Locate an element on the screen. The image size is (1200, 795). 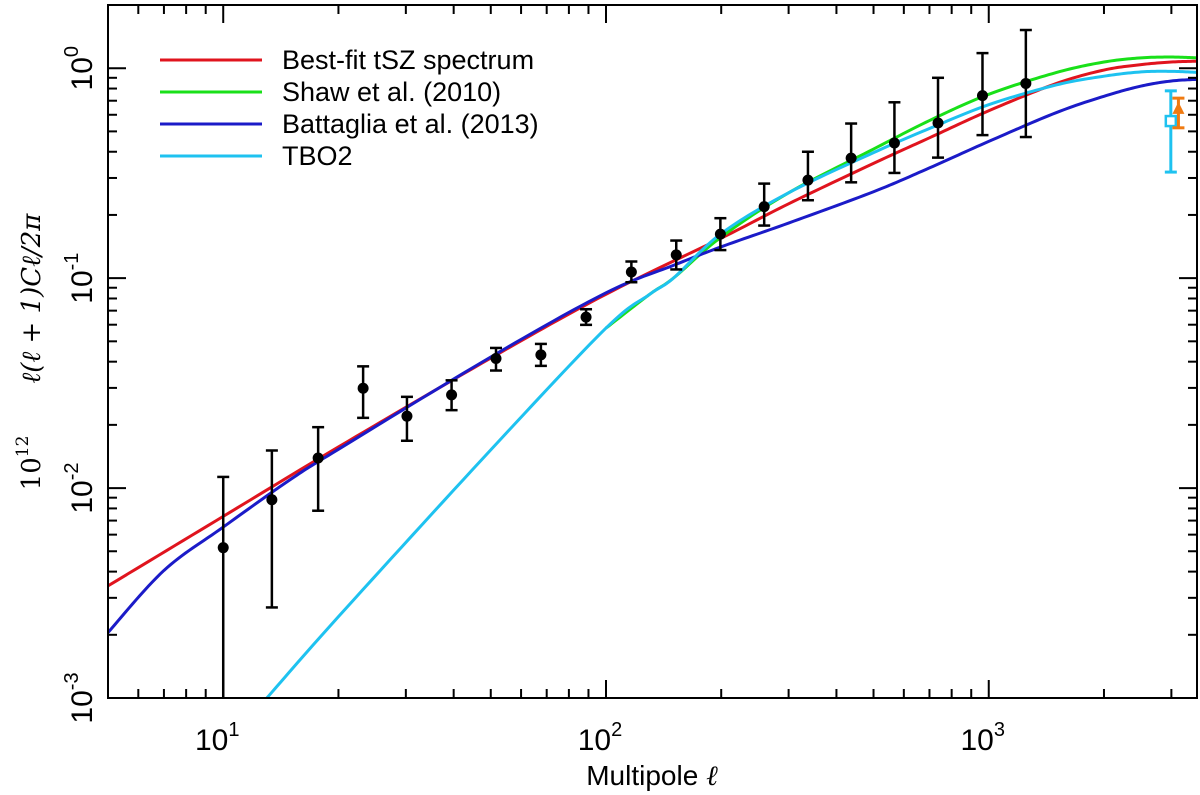
cyan-square-point is located at coordinates (1171, 131).